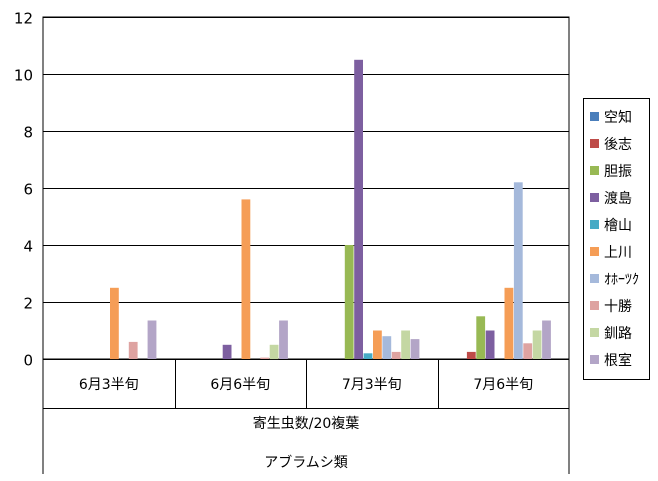  I want to click on legend-item: 胆振, so click(616, 170).